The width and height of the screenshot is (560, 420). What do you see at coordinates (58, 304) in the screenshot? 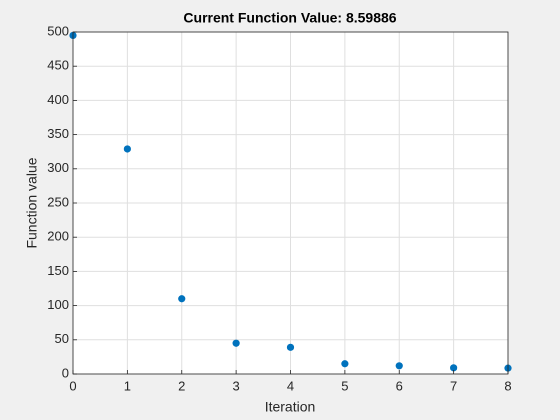
I see `y-tick-label: 100` at bounding box center [58, 304].